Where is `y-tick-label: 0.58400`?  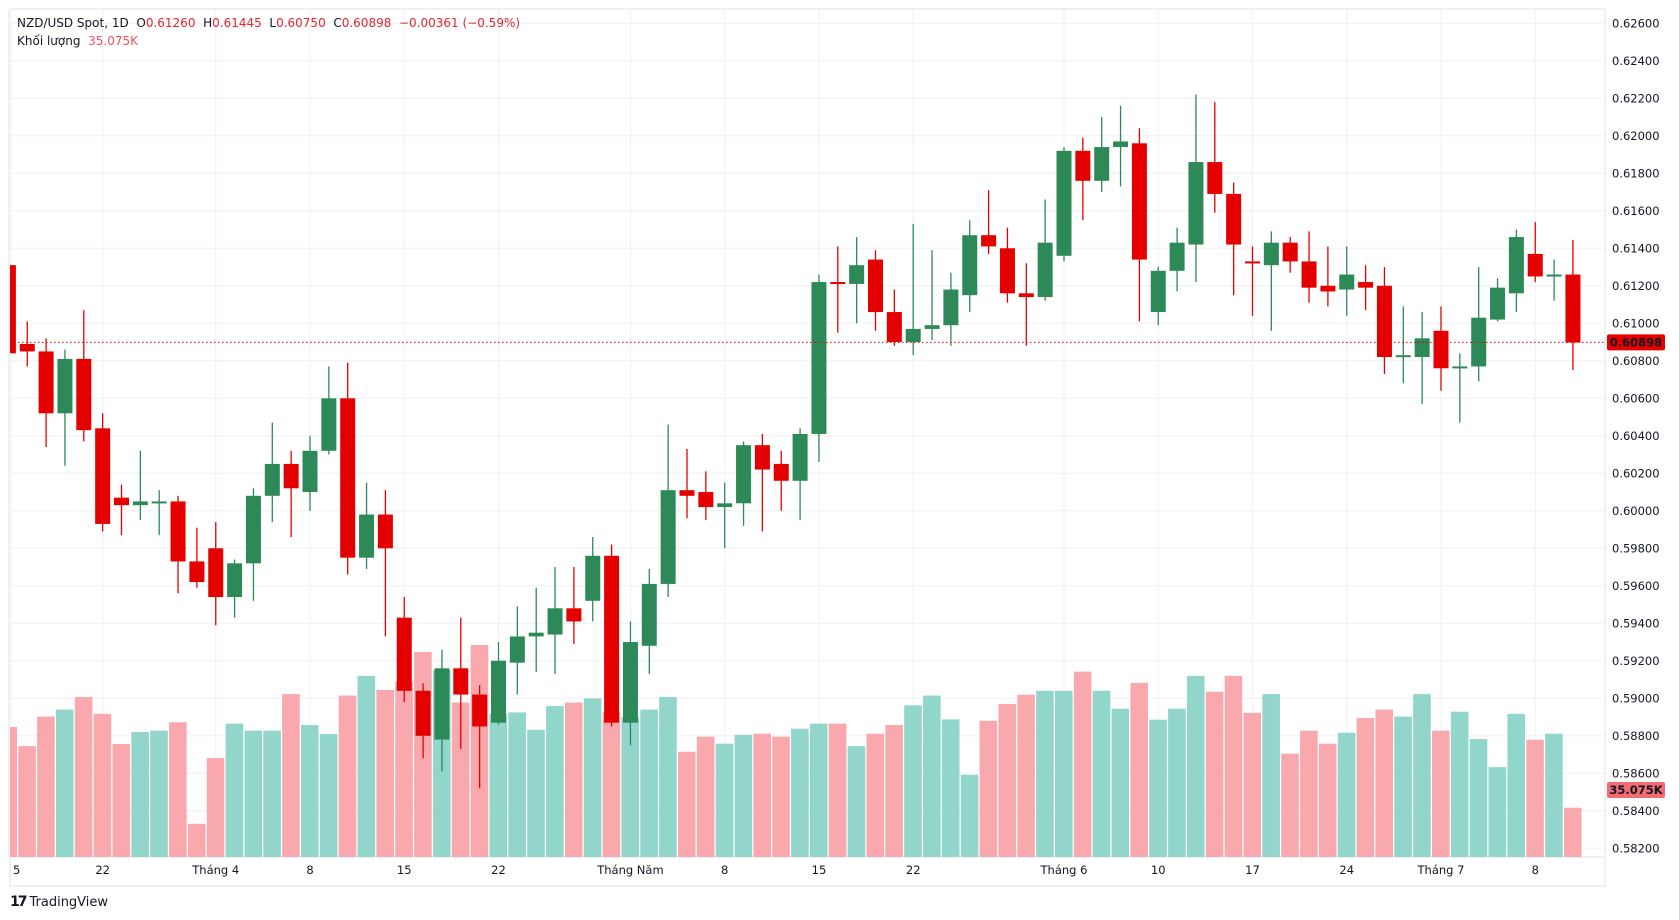 y-tick-label: 0.58400 is located at coordinates (1636, 811).